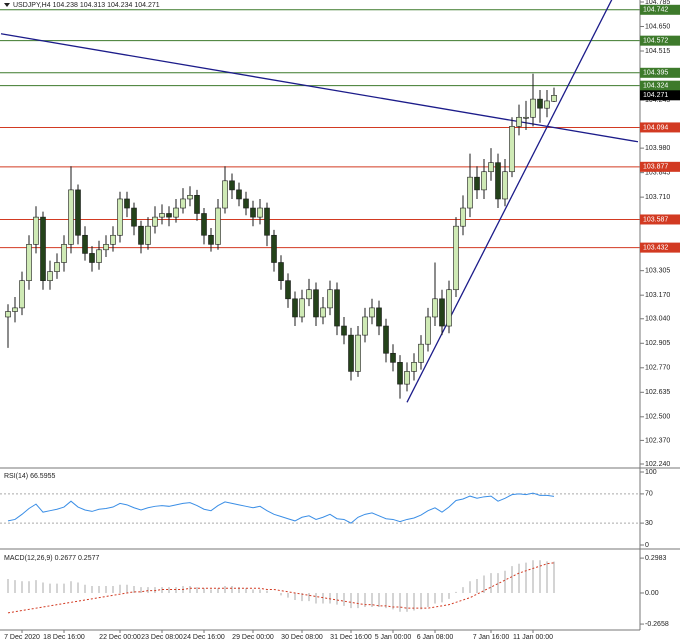  What do you see at coordinates (647, 545) in the screenshot?
I see `y-tick-label: 0` at bounding box center [647, 545].